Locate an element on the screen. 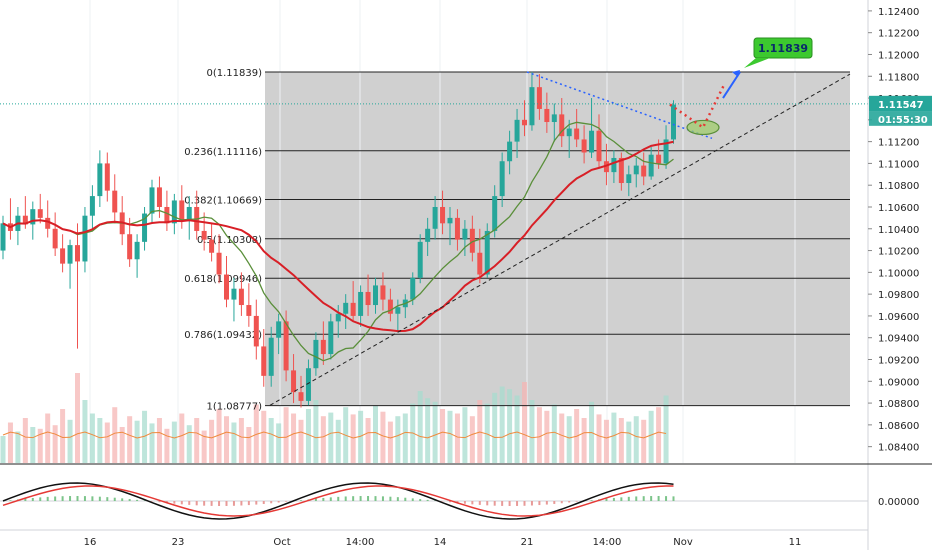 The width and height of the screenshot is (932, 554). price-tick-label: 1.09000 is located at coordinates (898, 382).